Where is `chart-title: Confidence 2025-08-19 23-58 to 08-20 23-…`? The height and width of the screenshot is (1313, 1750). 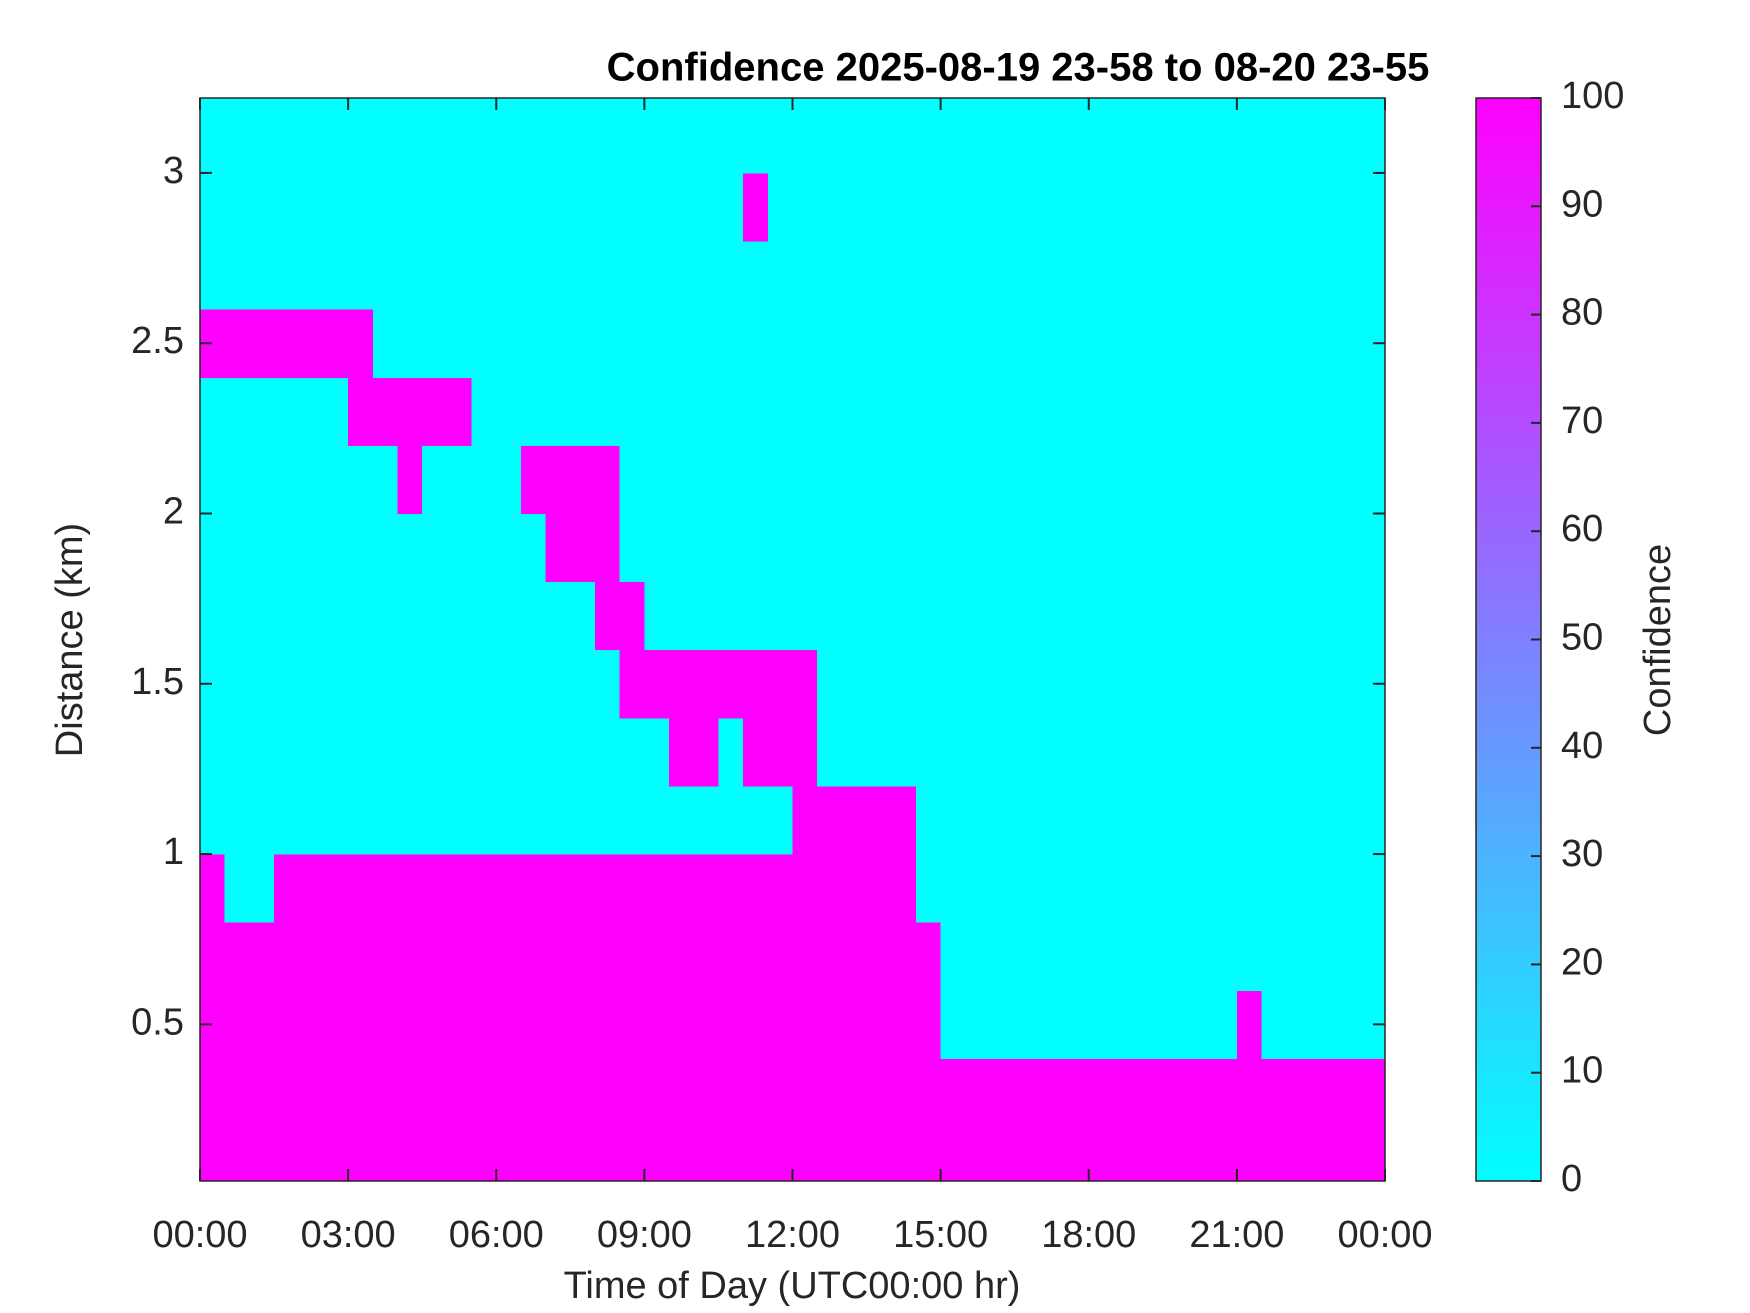 chart-title: Confidence 2025-08-19 23-58 to 08-20 23-… is located at coordinates (1018, 68).